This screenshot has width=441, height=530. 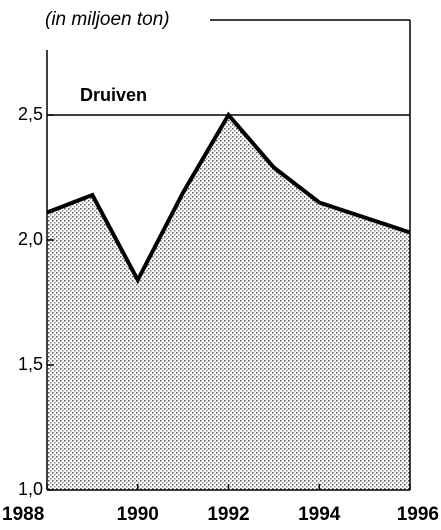 What do you see at coordinates (30, 364) in the screenshot?
I see `y-tick-label: 1,5` at bounding box center [30, 364].